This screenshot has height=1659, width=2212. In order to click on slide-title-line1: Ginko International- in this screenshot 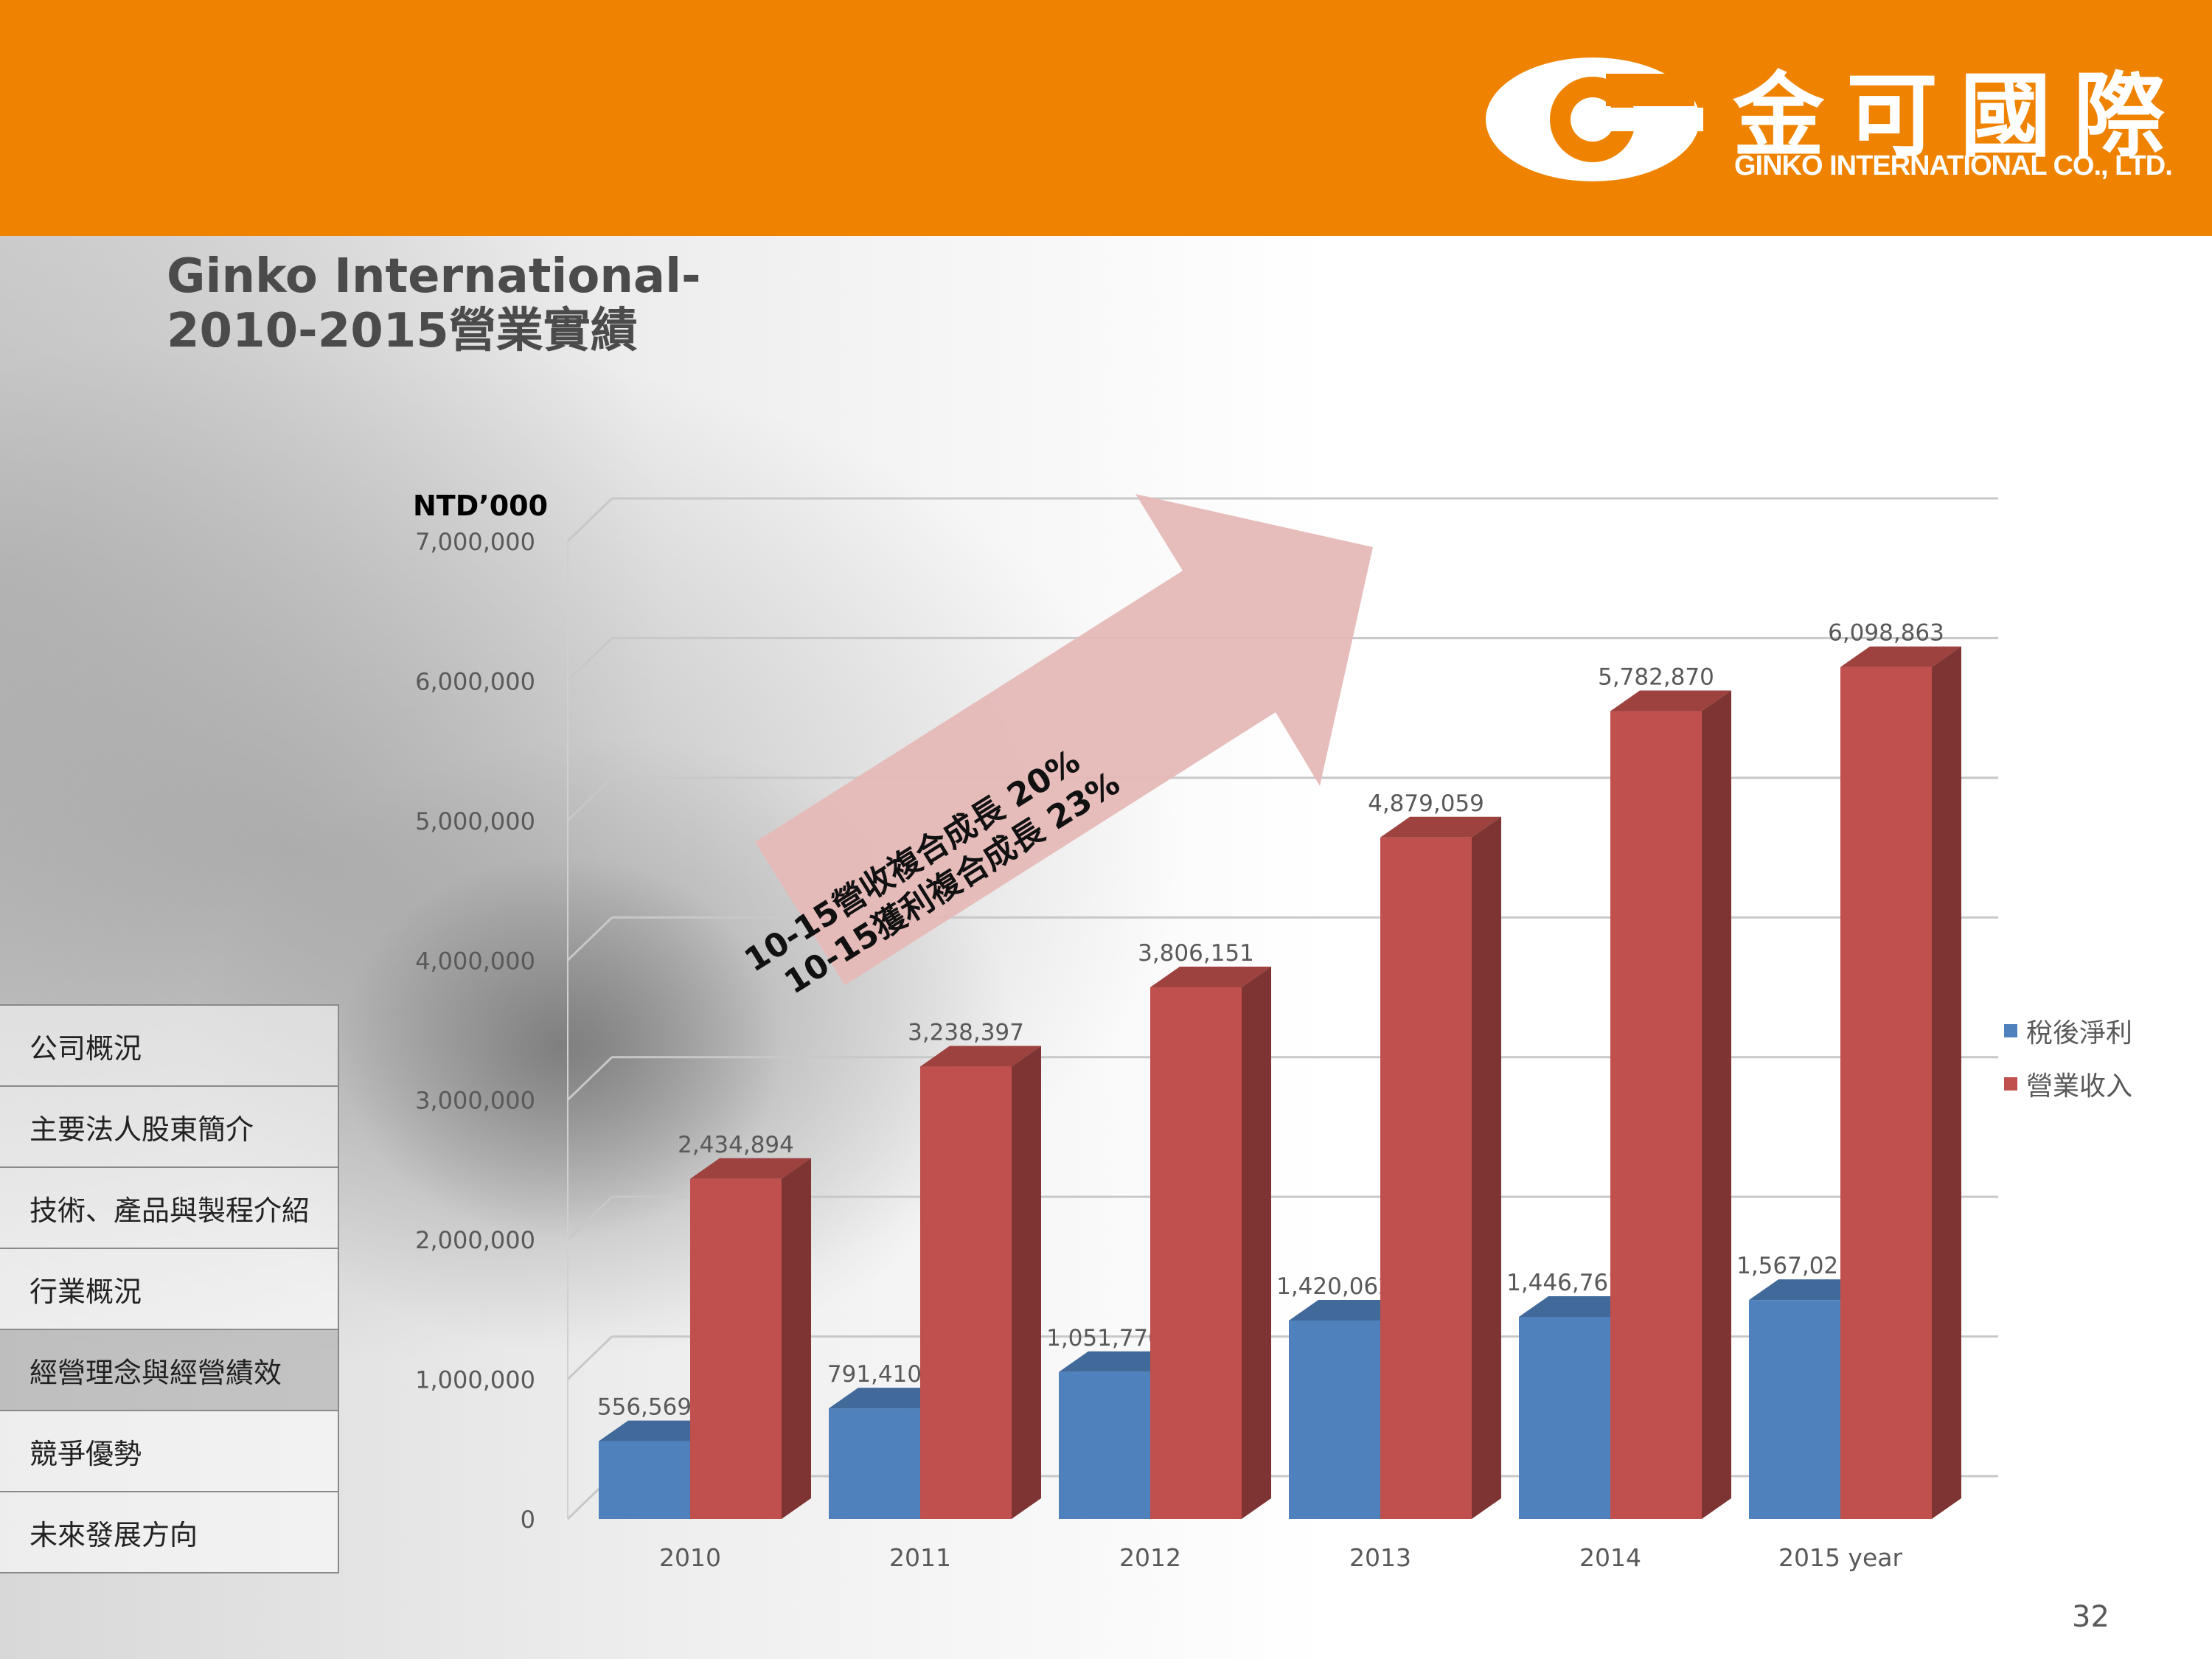, I will do `click(434, 276)`.